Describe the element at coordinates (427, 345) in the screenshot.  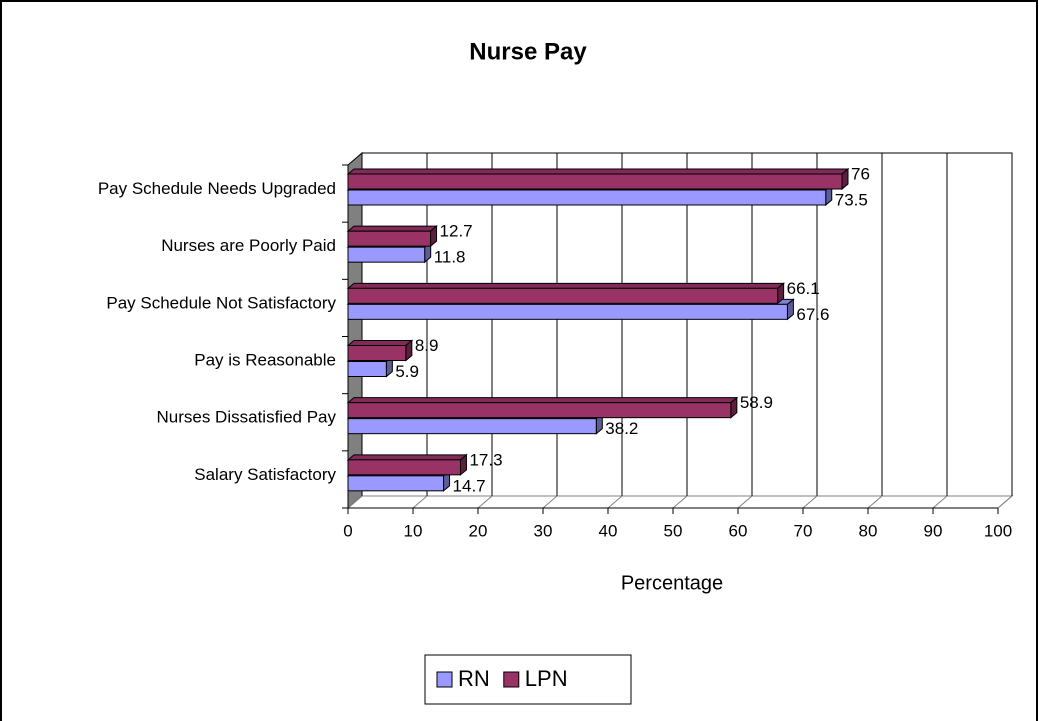
I see `data-label: 8.9` at that location.